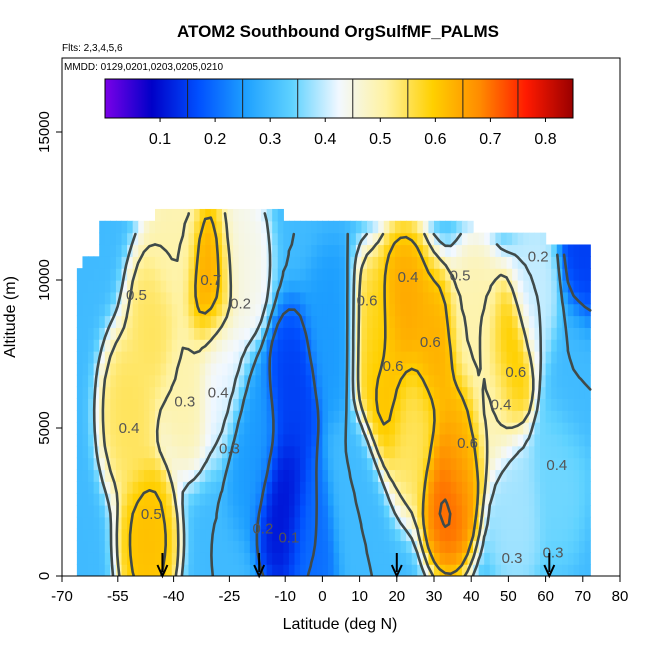 Image resolution: width=650 pixels, height=650 pixels. Describe the element at coordinates (44, 576) in the screenshot. I see `y-tick-label: 0` at that location.